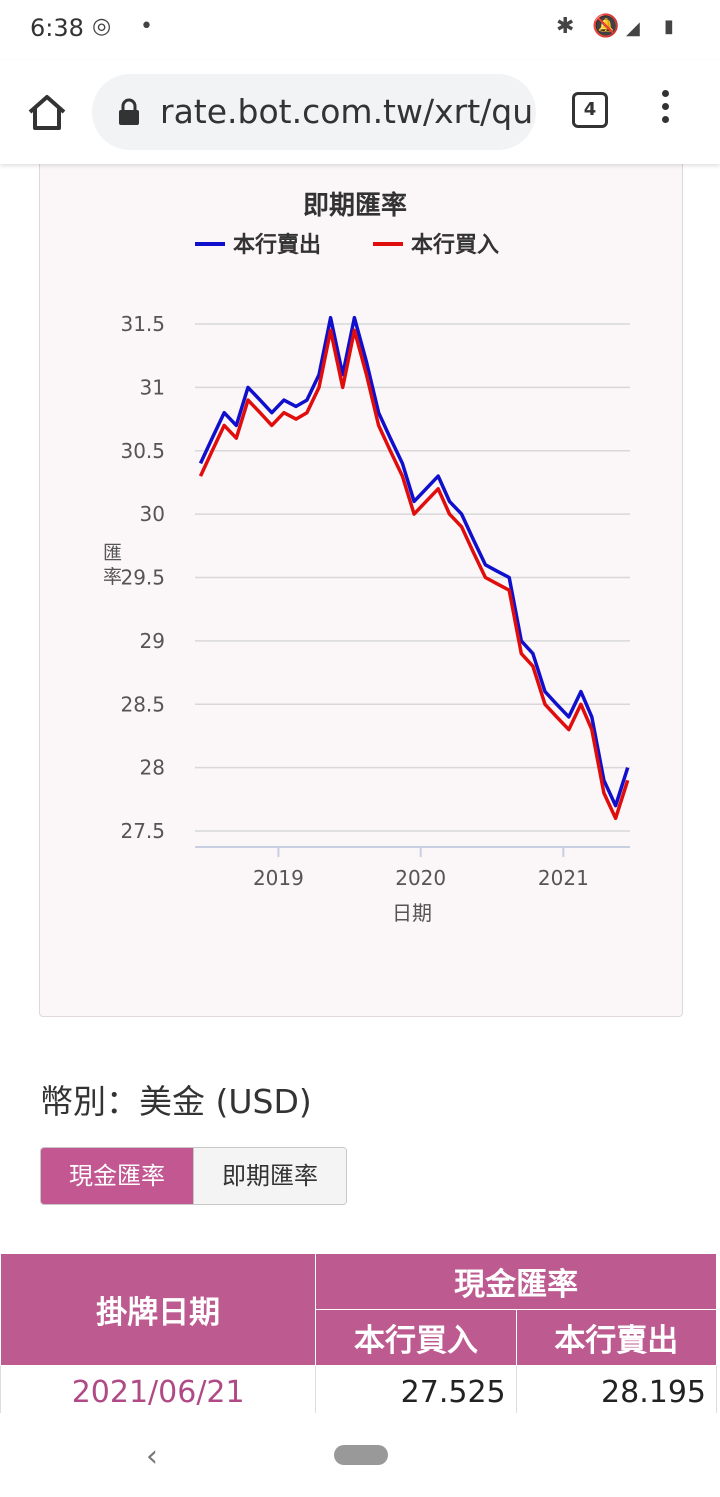 The image size is (720, 1497). I want to click on y-tick-label: 27.5, so click(142, 831).